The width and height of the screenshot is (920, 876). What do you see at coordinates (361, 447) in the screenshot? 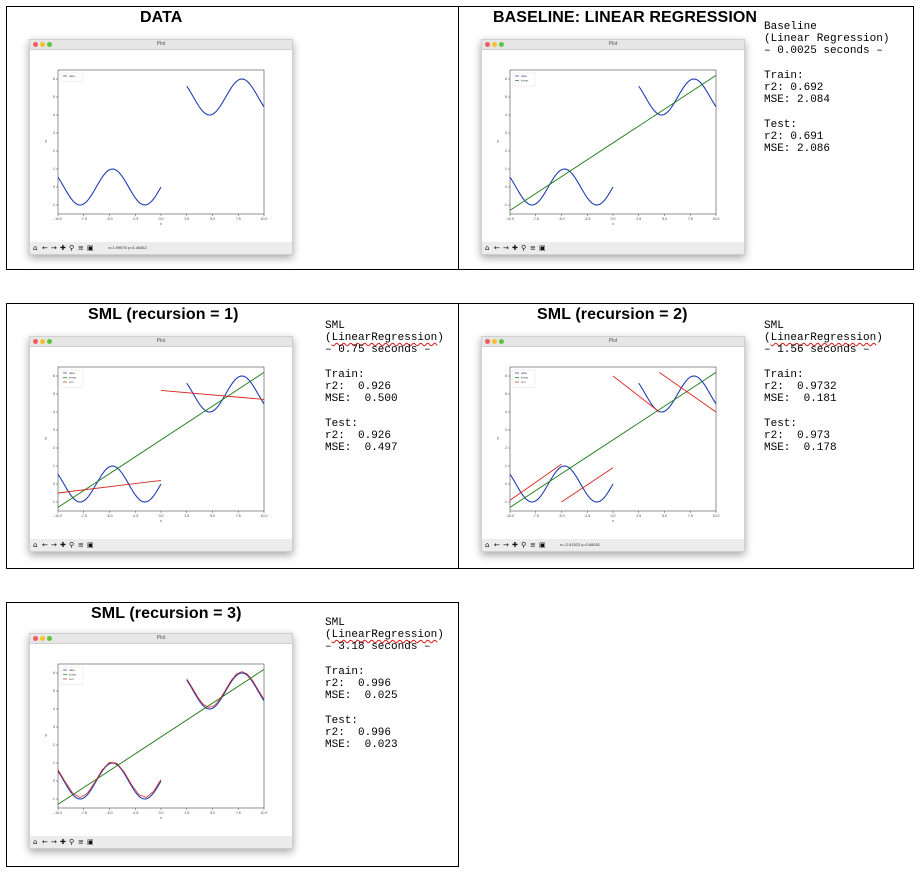
I see `stats-line: MSE: 0.497` at bounding box center [361, 447].